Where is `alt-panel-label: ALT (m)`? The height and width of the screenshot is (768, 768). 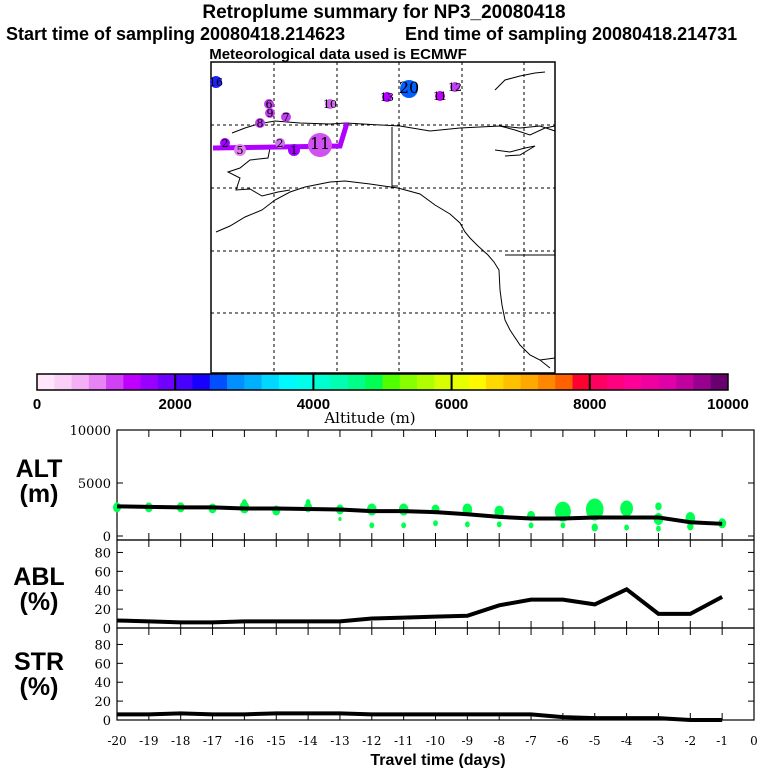 alt-panel-label: ALT (m) is located at coordinates (39, 482).